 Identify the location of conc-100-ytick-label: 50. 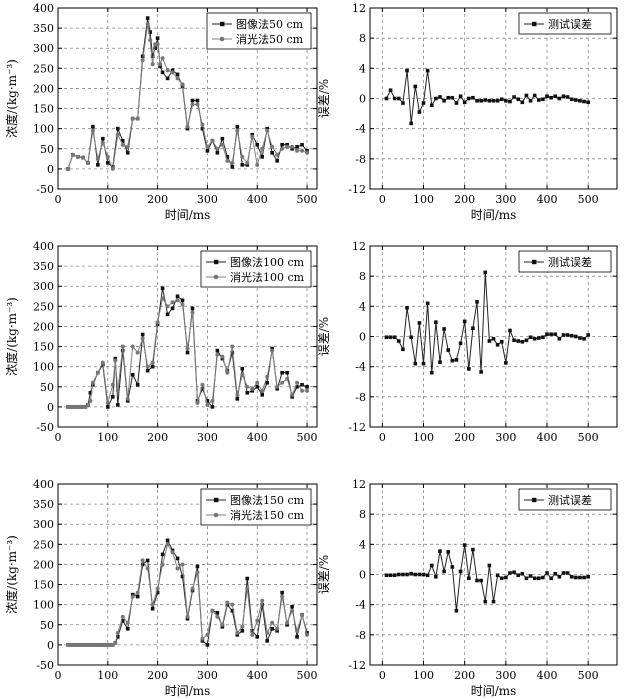
(47, 387).